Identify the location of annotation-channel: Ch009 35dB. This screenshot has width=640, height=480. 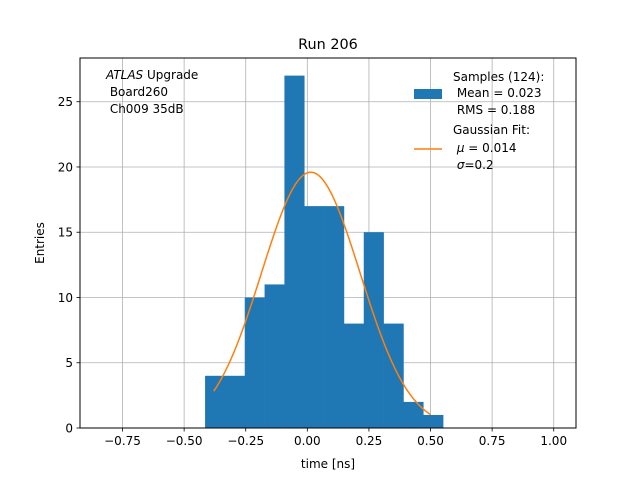
(145, 109).